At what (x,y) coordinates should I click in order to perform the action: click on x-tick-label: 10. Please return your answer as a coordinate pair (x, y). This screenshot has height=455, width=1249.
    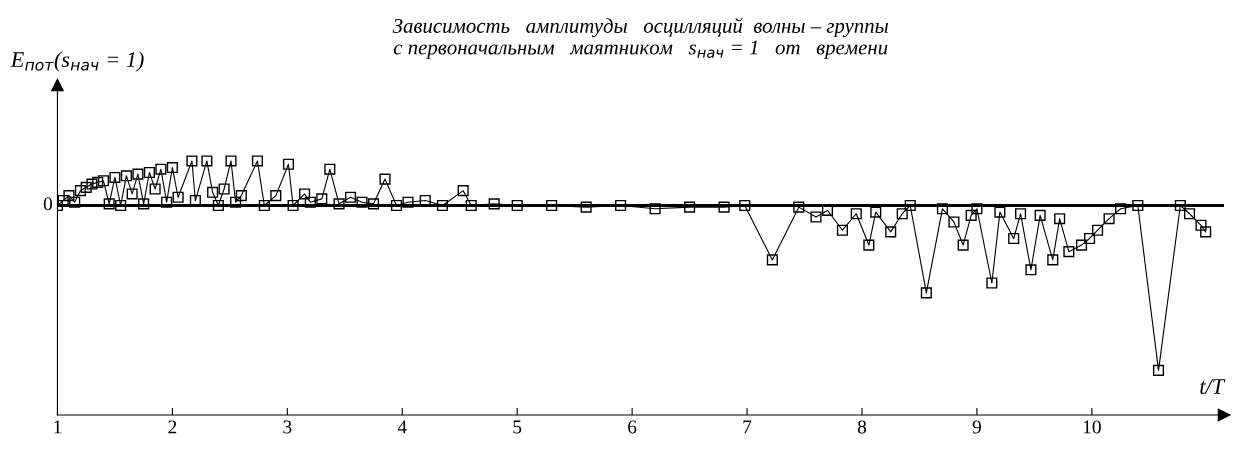
    Looking at the image, I should click on (1092, 427).